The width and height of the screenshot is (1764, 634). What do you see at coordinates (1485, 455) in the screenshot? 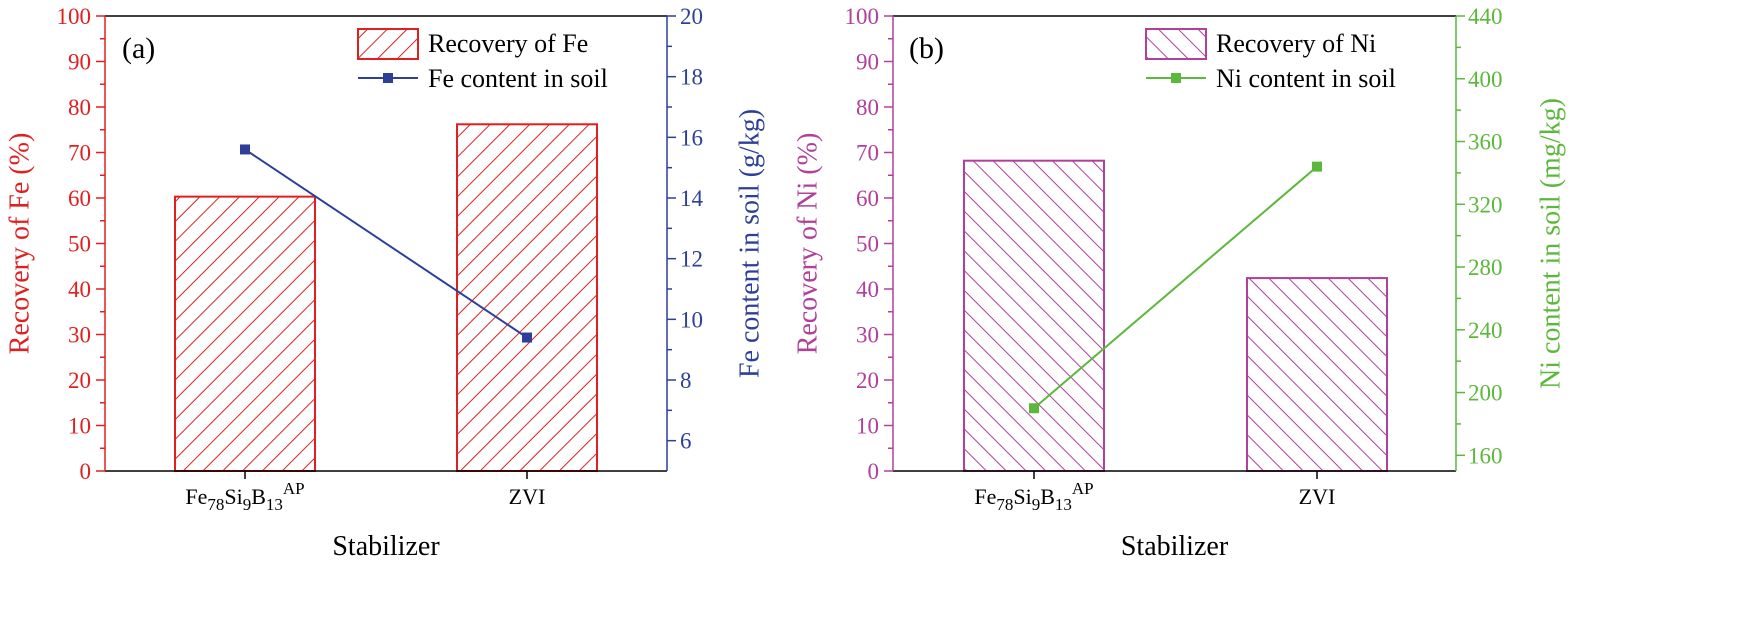
I see `right-tick-label: 160` at bounding box center [1485, 455].